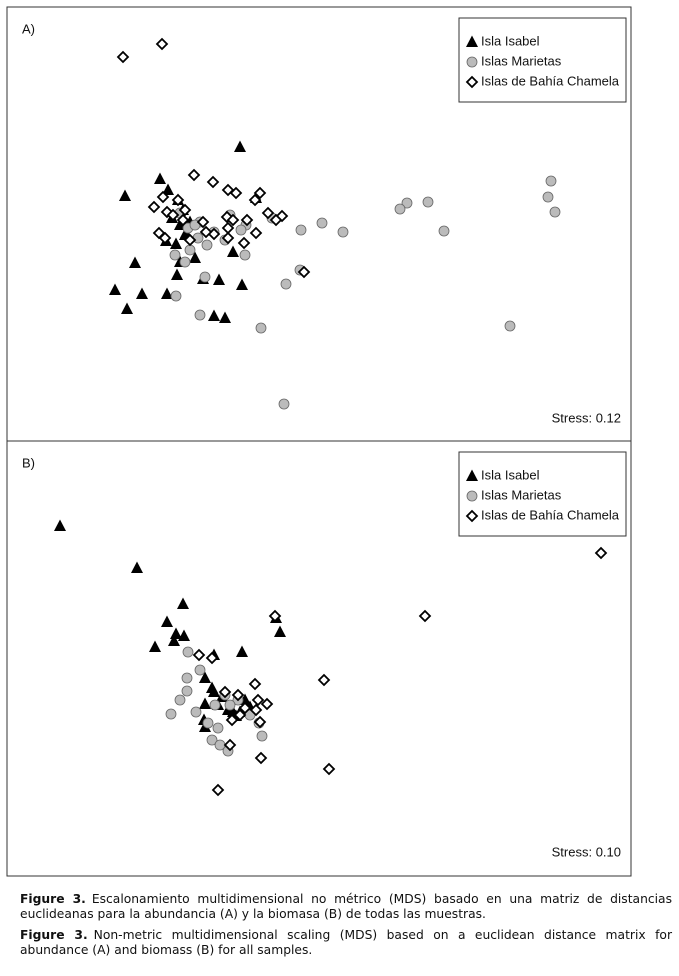 The image size is (679, 976). Describe the element at coordinates (550, 514) in the screenshot. I see `legend-label: Islas de Bahía Chamela` at that location.